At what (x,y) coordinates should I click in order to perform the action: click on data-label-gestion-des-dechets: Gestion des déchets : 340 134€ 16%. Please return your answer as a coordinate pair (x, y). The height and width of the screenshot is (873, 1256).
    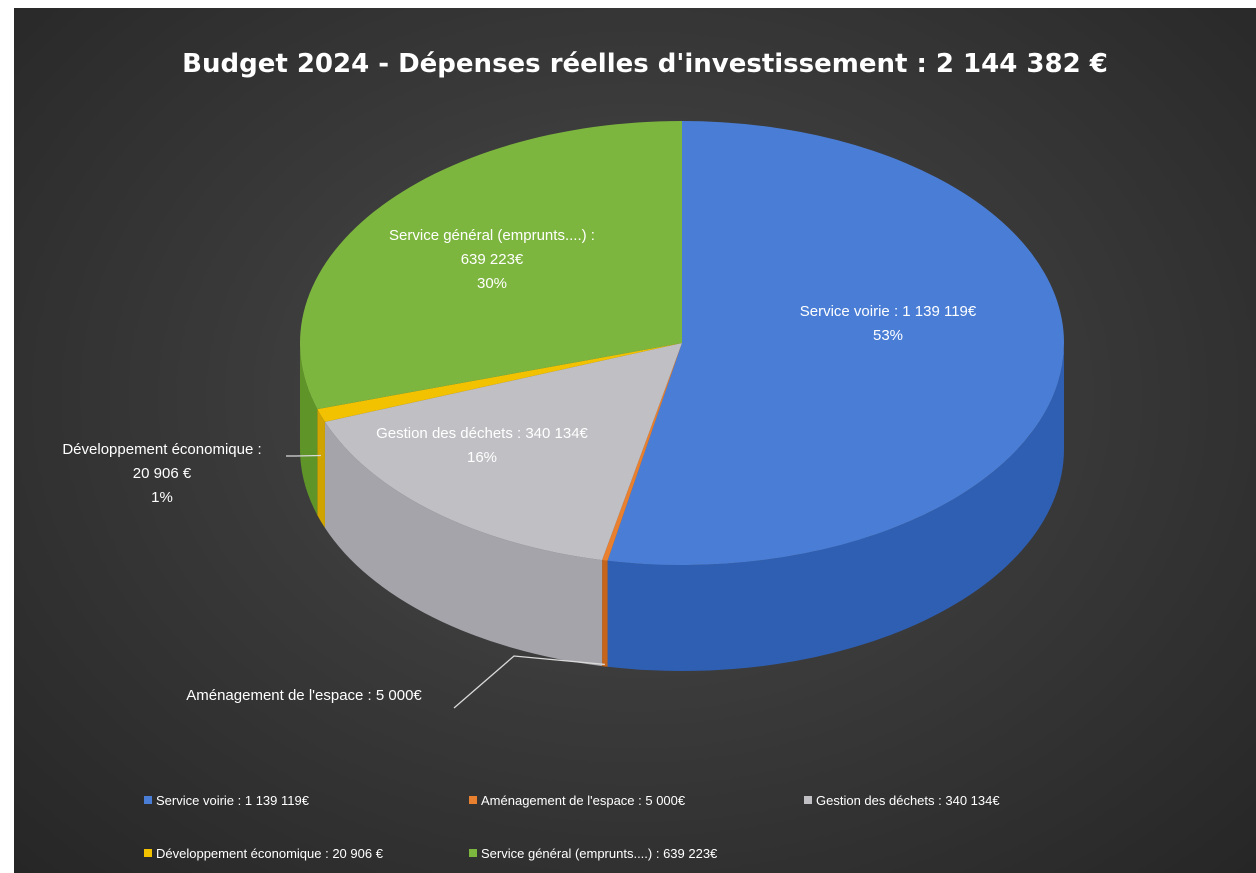
    Looking at the image, I should click on (482, 445).